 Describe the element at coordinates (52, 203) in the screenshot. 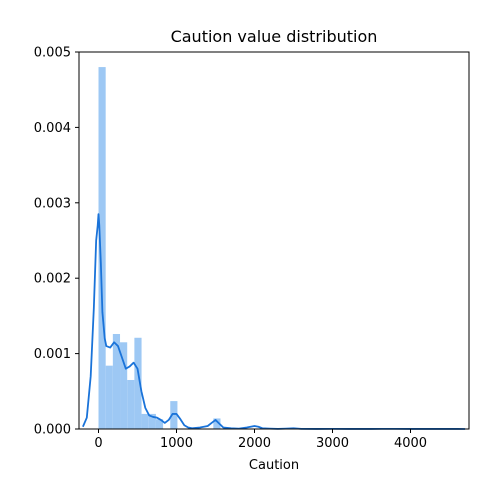

I see `y-tick-label: 0.003` at that location.